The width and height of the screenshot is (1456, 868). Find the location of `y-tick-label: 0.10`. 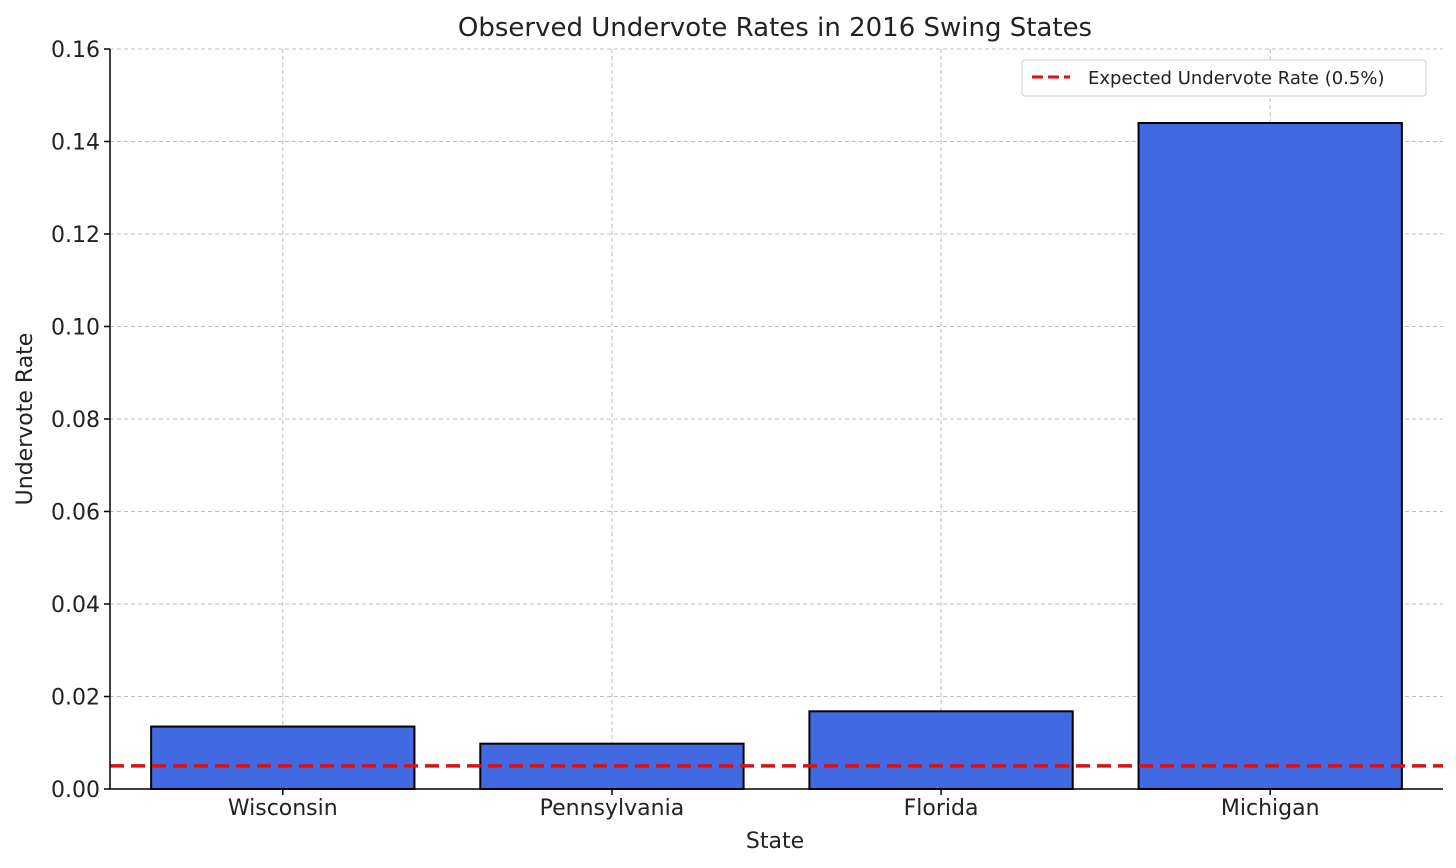

y-tick-label: 0.10 is located at coordinates (75, 328).